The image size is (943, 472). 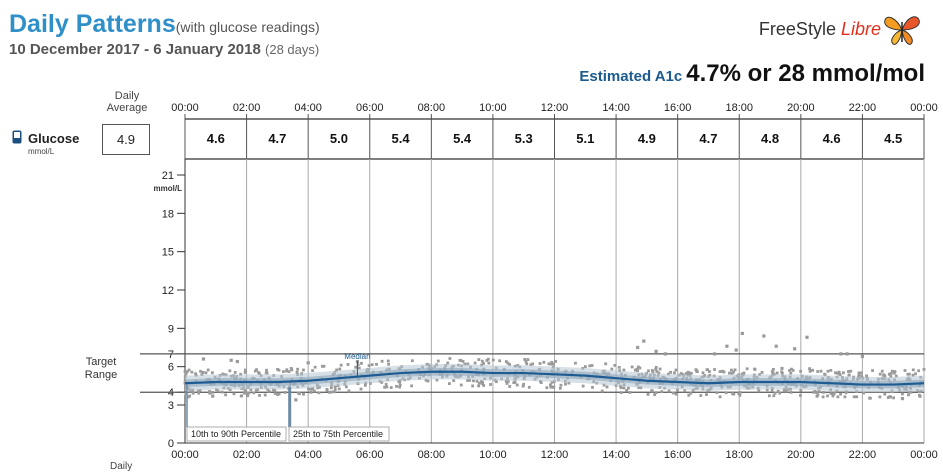 What do you see at coordinates (168, 176) in the screenshot?
I see `y-tick-label: 21` at bounding box center [168, 176].